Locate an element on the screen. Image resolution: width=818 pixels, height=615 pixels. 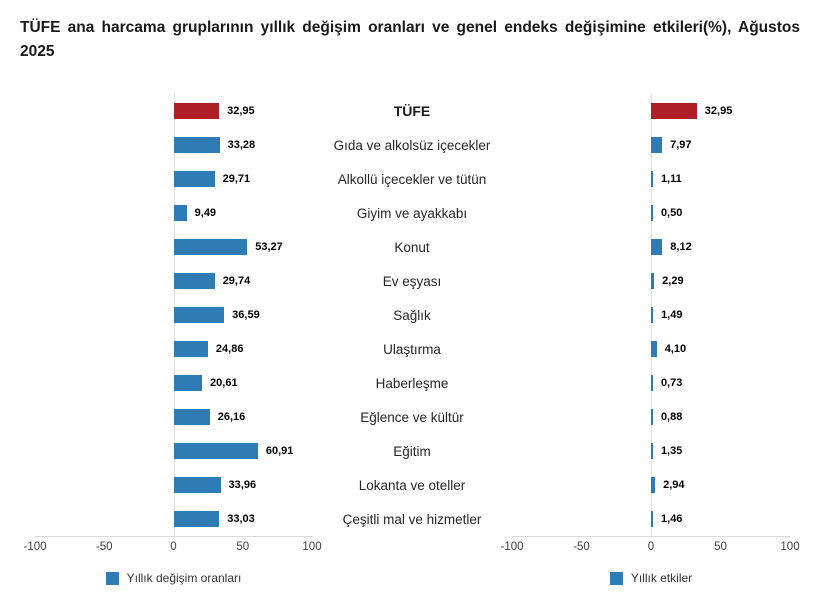
bar-row: 0,88 is located at coordinates (651, 417).